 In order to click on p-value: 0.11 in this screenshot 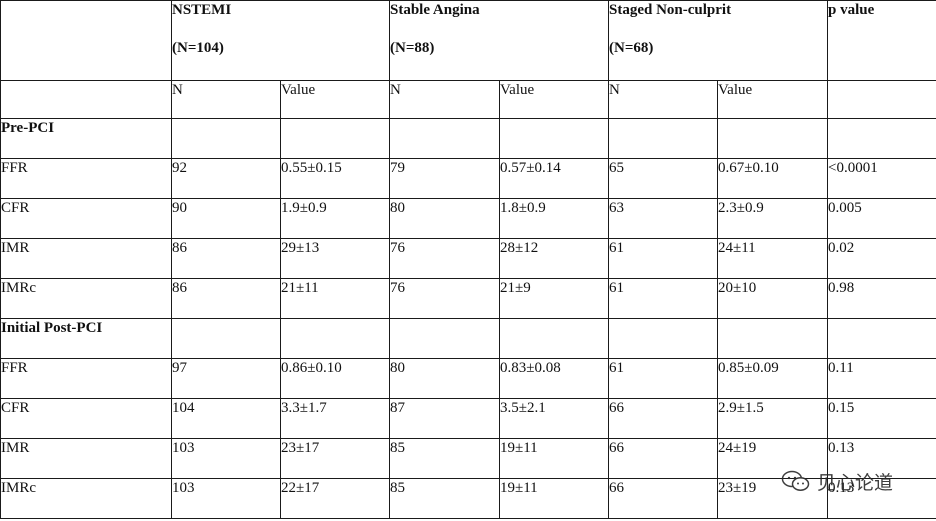, I will do `click(881, 378)`.